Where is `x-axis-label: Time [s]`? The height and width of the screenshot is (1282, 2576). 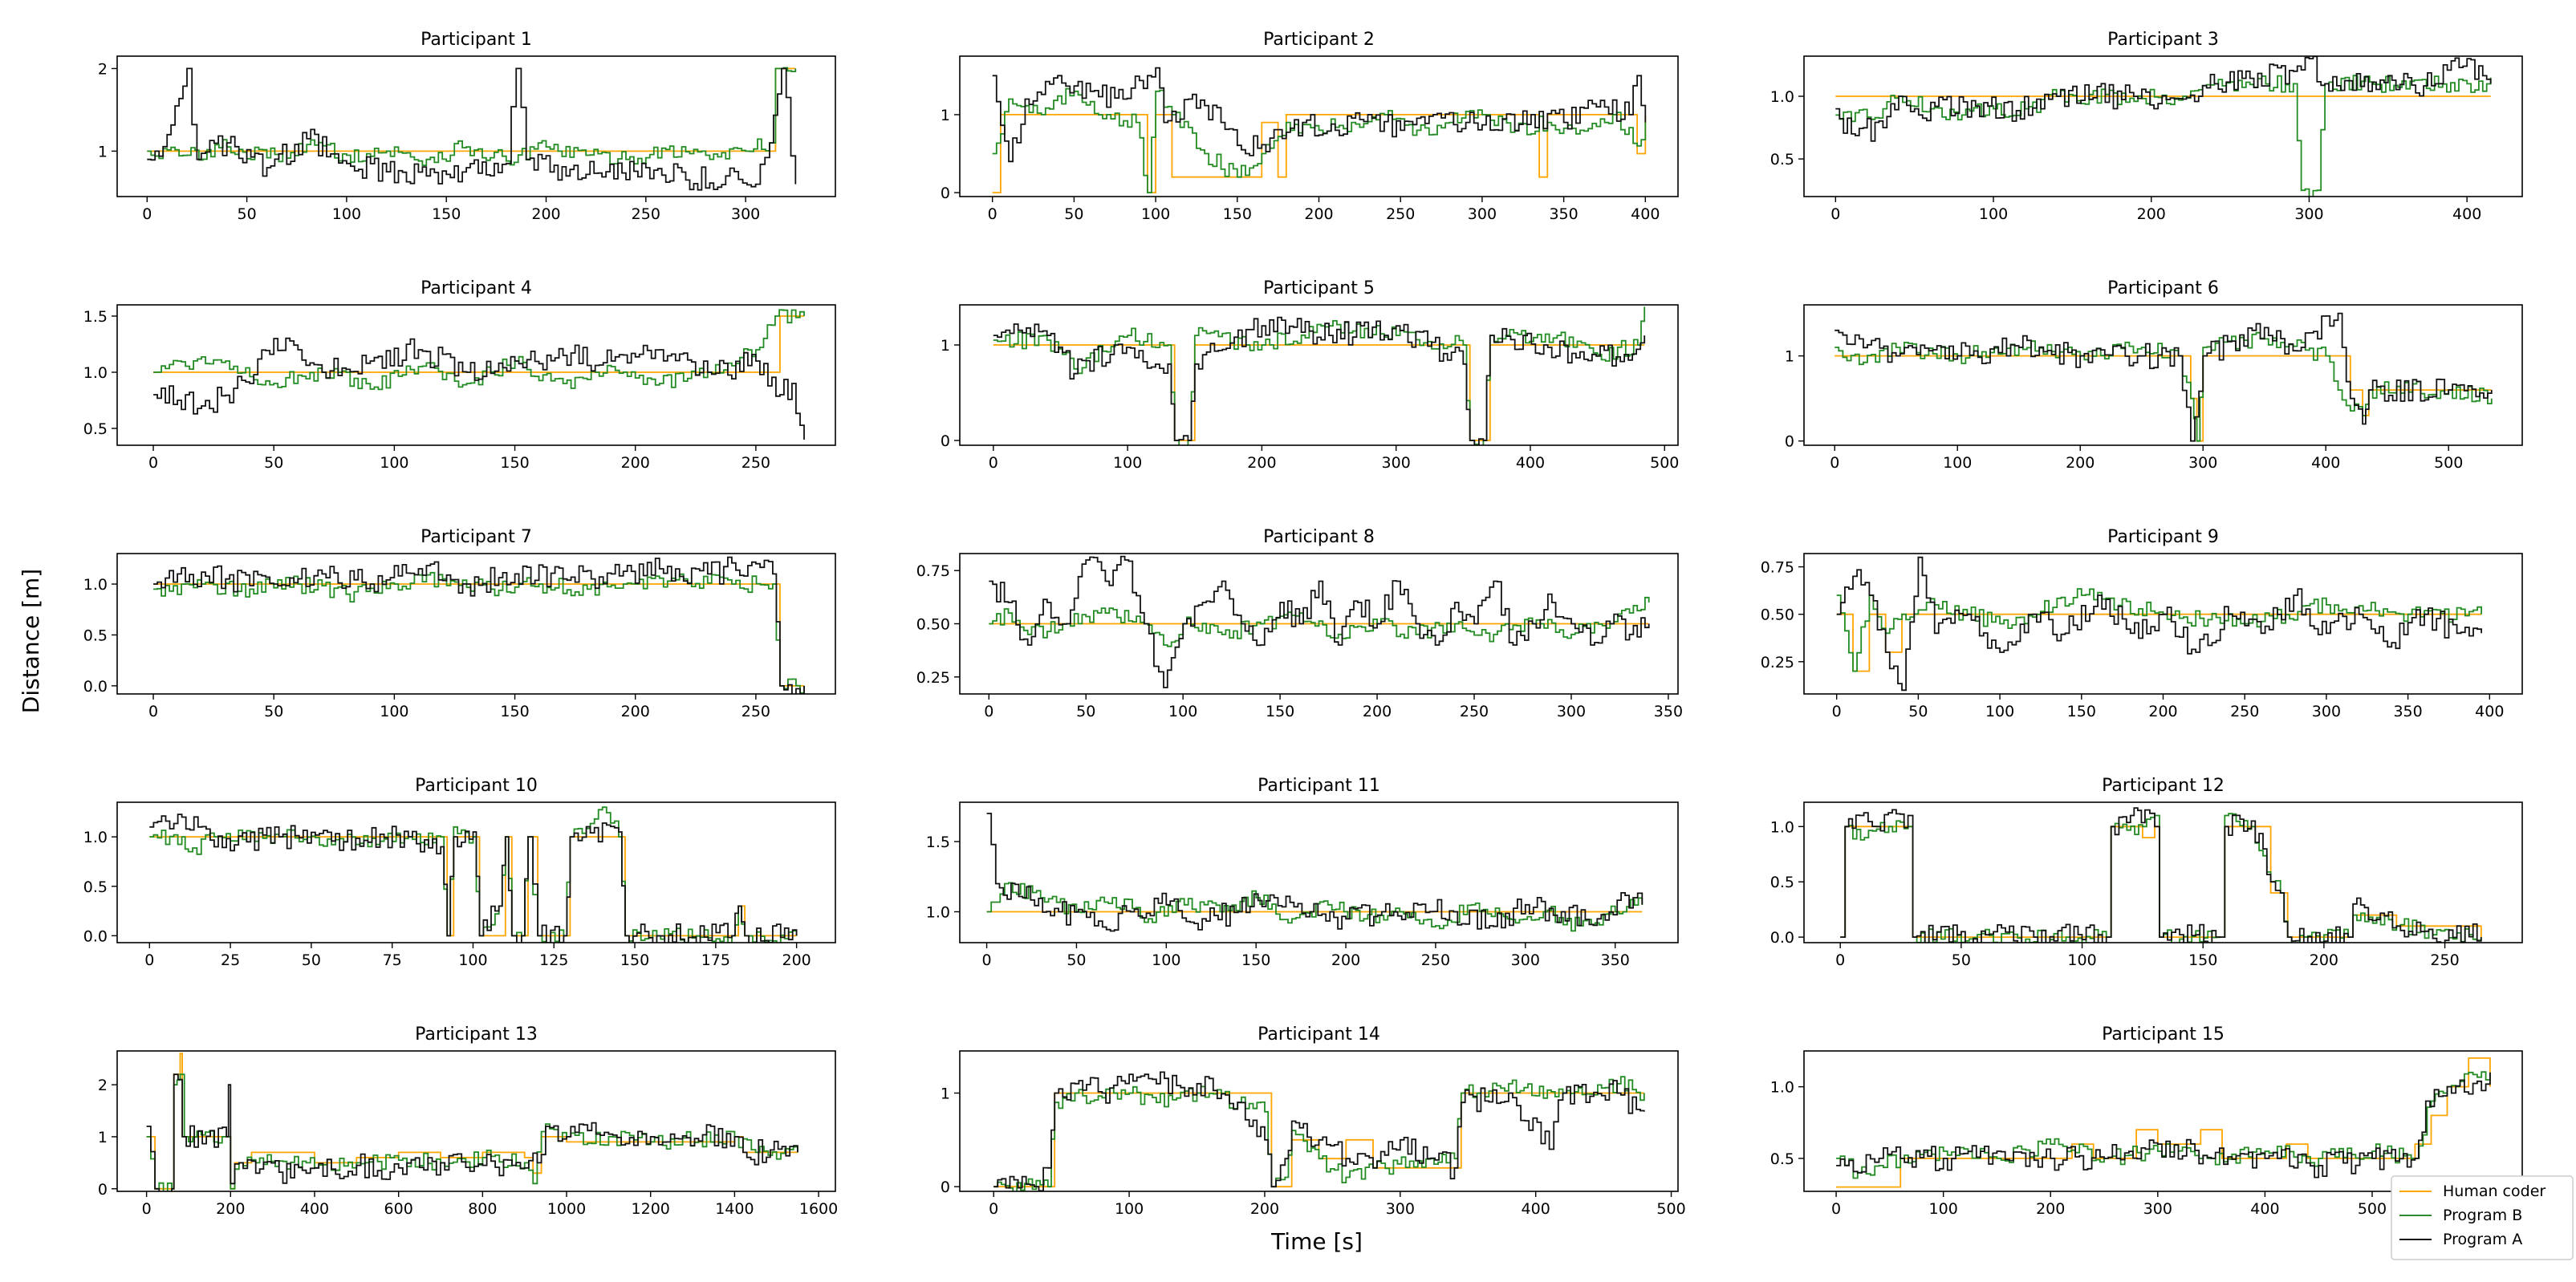 x-axis-label: Time [s] is located at coordinates (1317, 1242).